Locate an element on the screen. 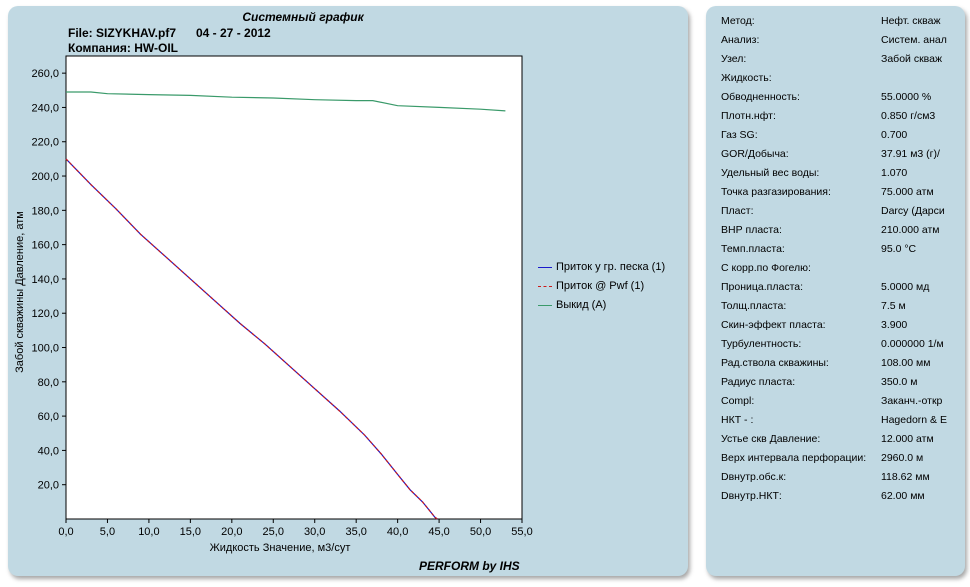 This screenshot has height=587, width=970. property-label: Проница.пласта: is located at coordinates (762, 287).